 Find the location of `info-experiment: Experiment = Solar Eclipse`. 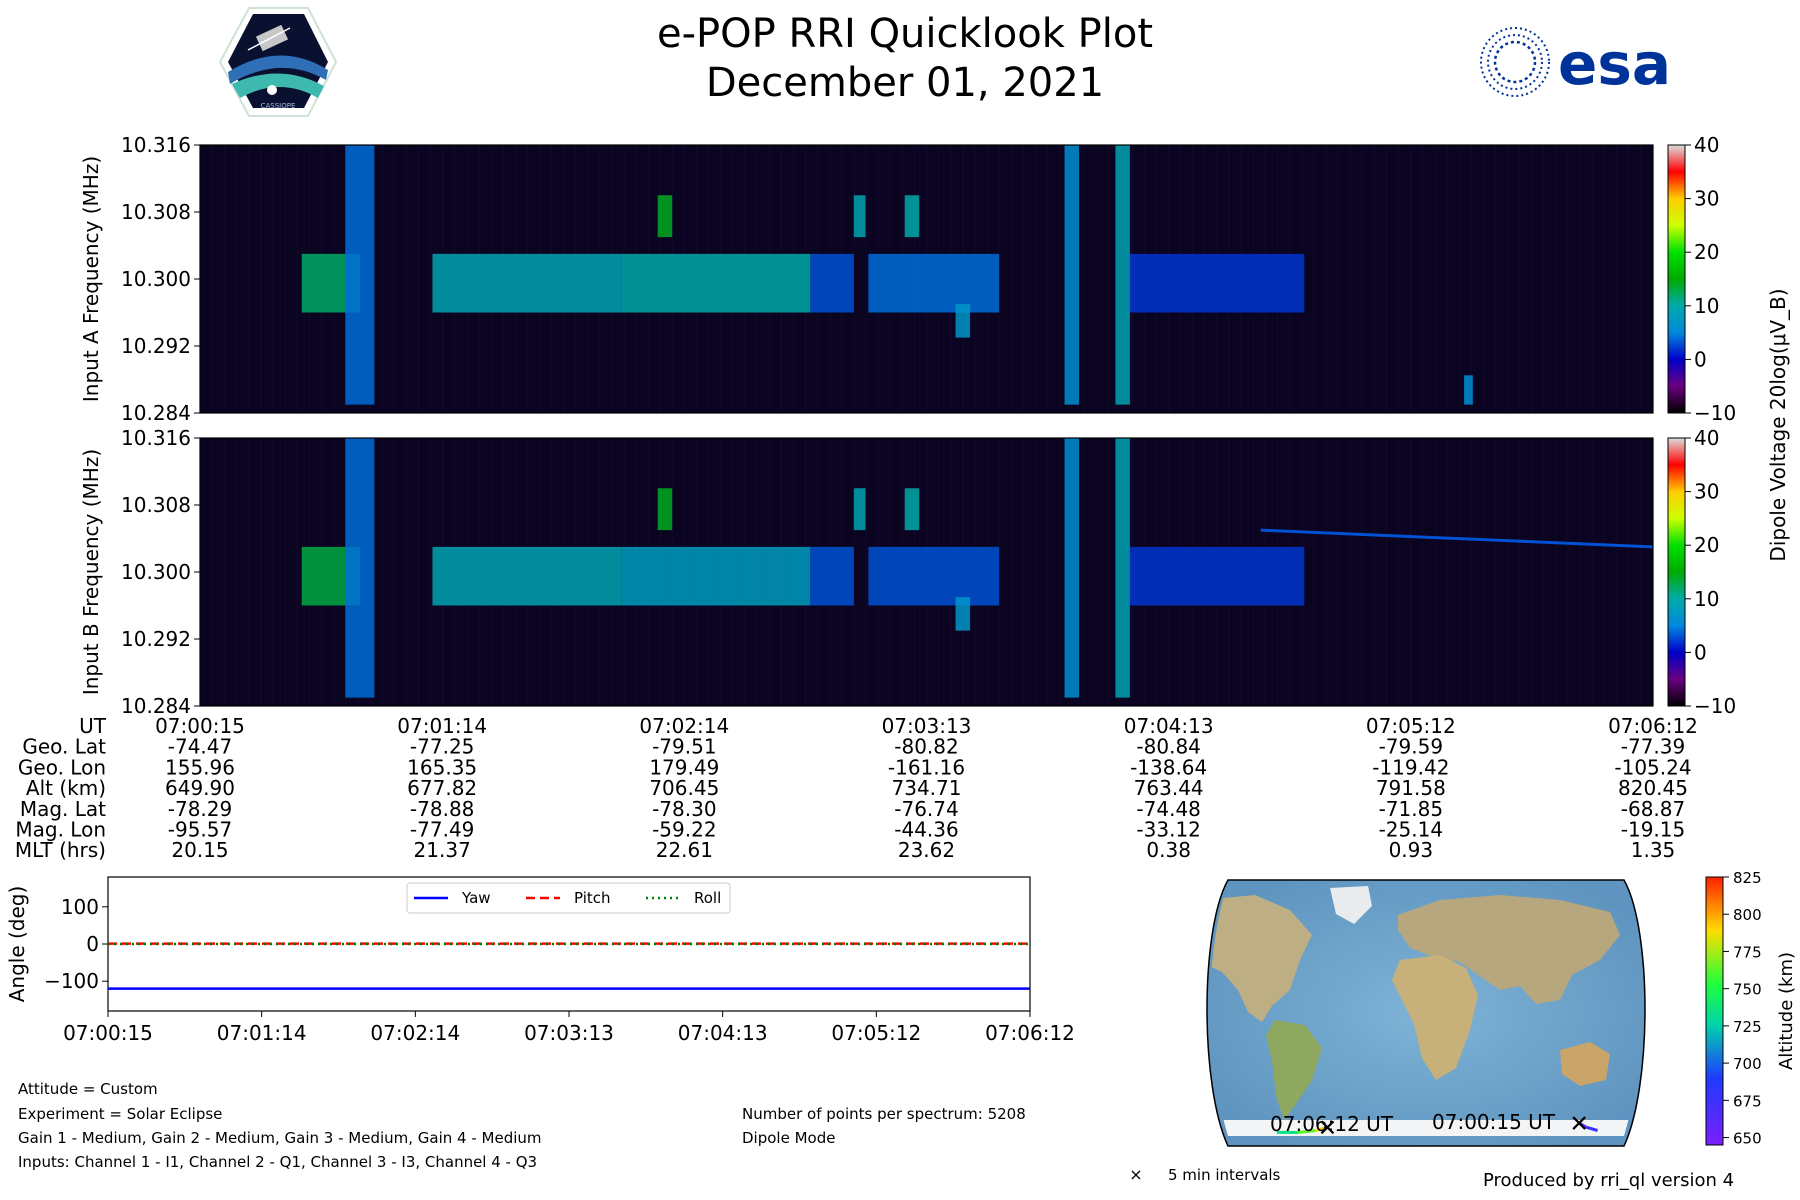

info-experiment: Experiment = Solar Eclipse is located at coordinates (120, 1114).